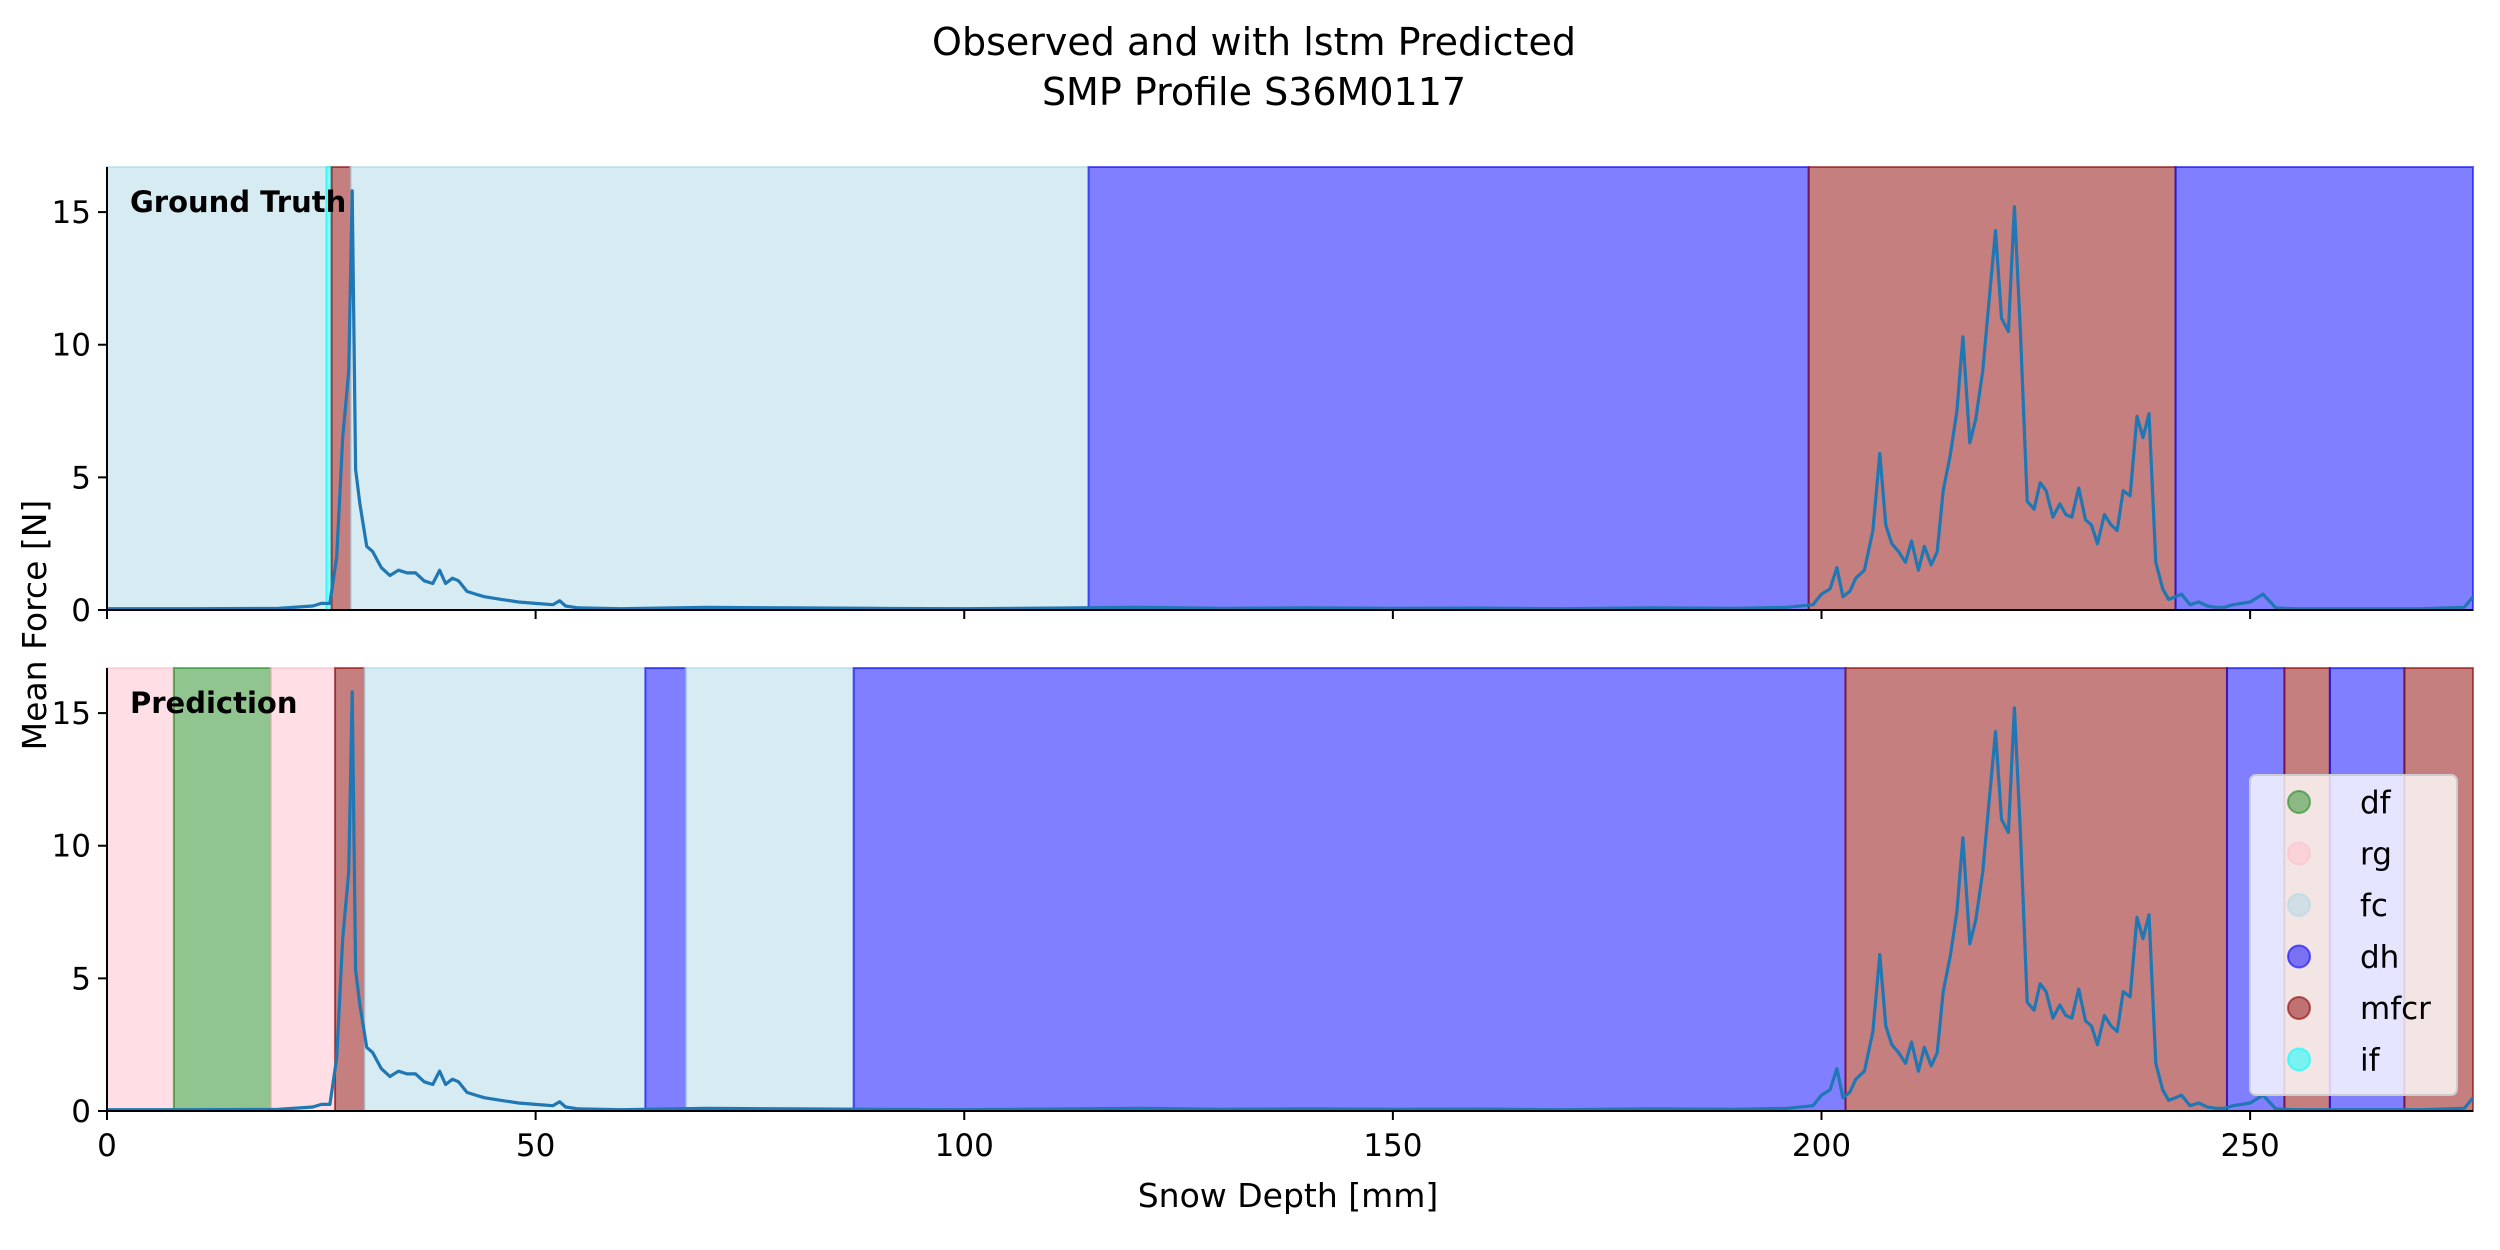 This screenshot has height=1250, width=2500. I want to click on x-tick-label: 150, so click(1392, 1146).